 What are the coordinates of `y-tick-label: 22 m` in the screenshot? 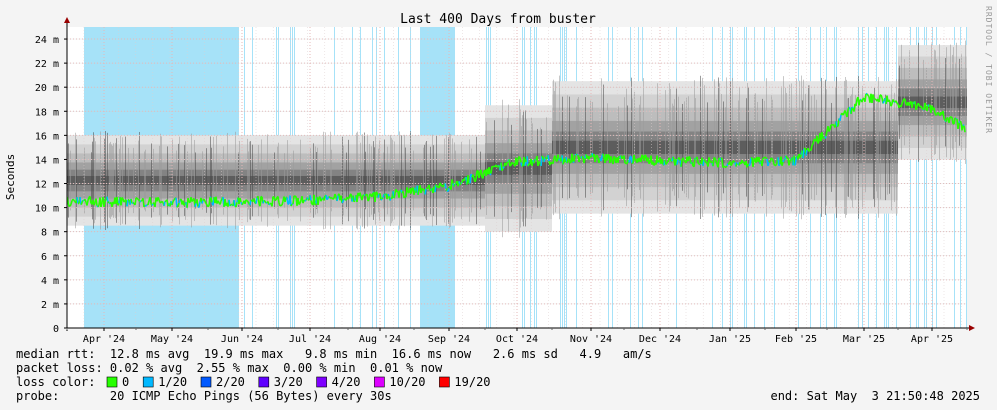 It's located at (47, 64).